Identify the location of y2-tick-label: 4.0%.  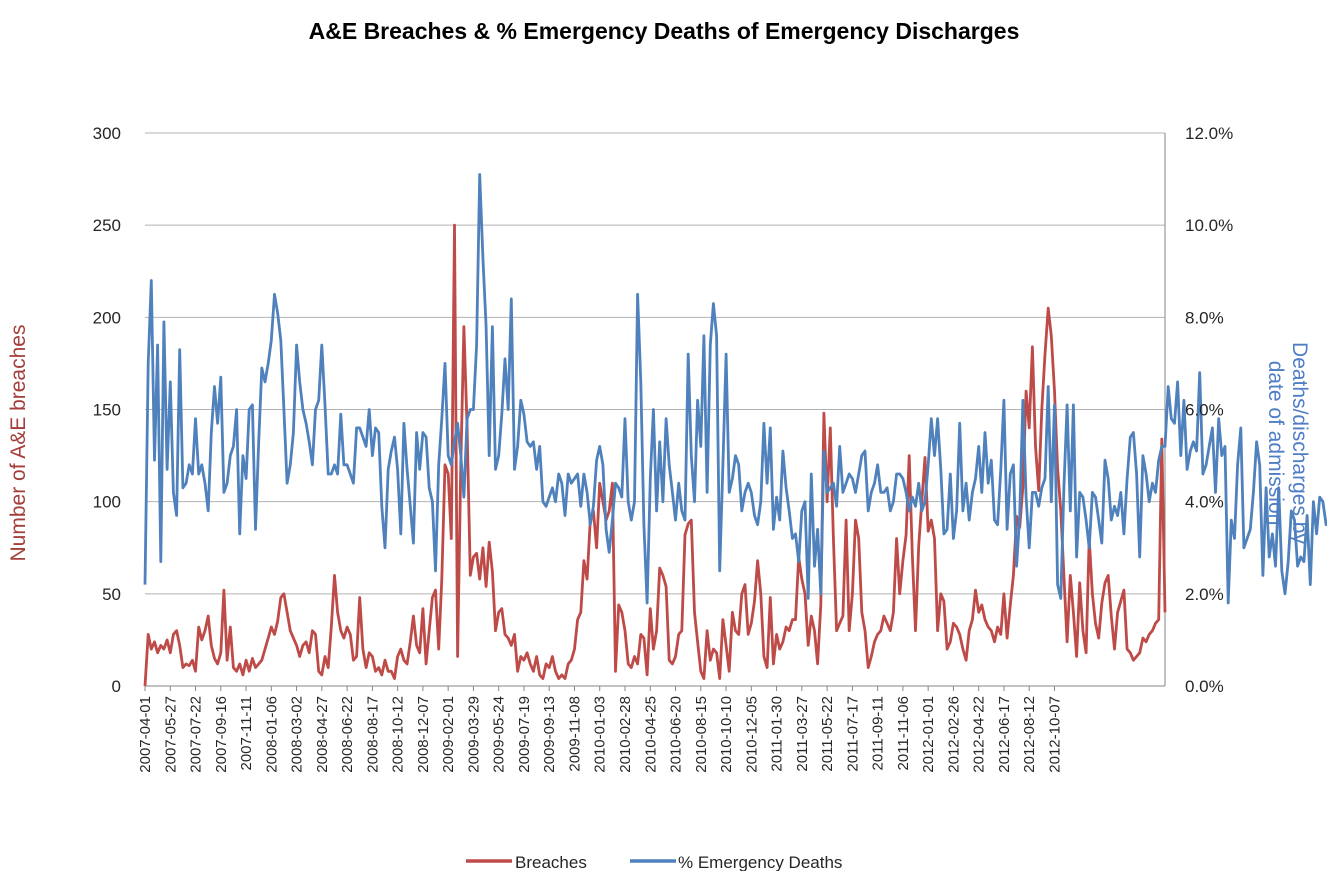
(1204, 502).